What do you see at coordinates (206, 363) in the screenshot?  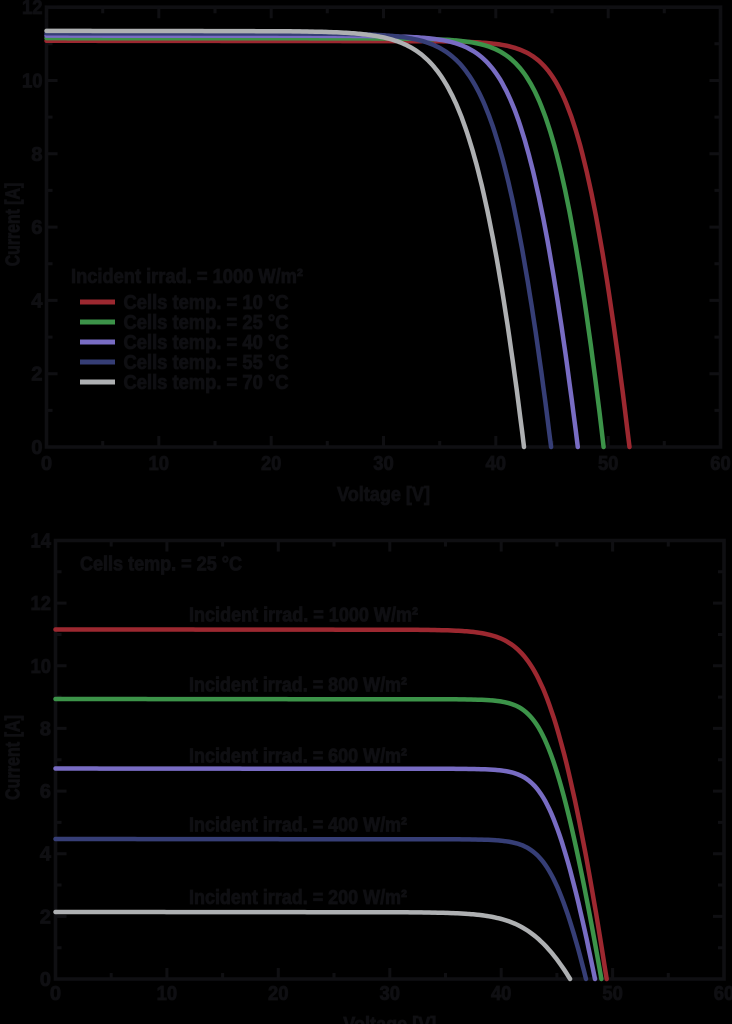 I see `svg-text: Cells temp. = 55 °C` at bounding box center [206, 363].